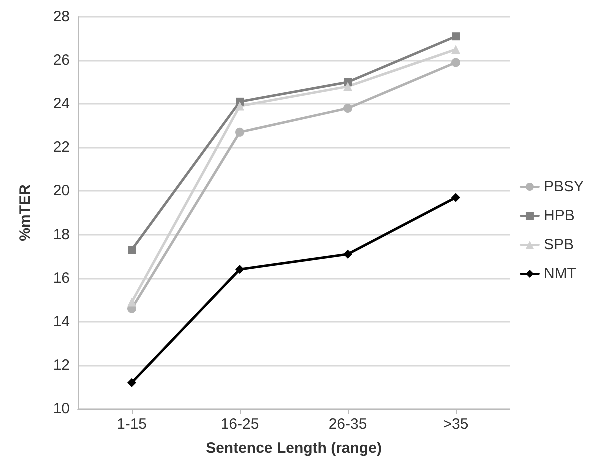 The image size is (595, 461). Describe the element at coordinates (564, 187) in the screenshot. I see `legend-label: PBSY` at that location.